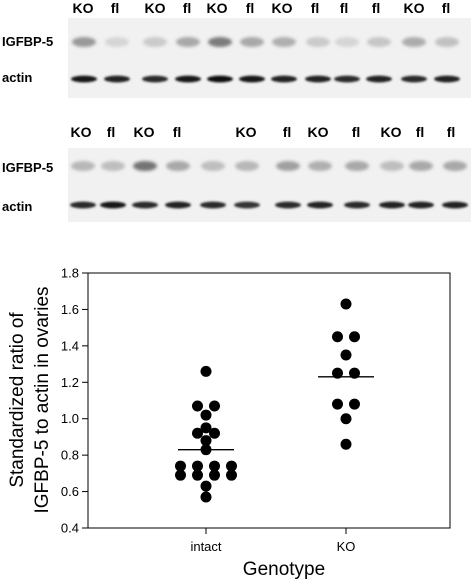  Describe the element at coordinates (284, 569) in the screenshot. I see `x-axis-title: Genotype` at that location.